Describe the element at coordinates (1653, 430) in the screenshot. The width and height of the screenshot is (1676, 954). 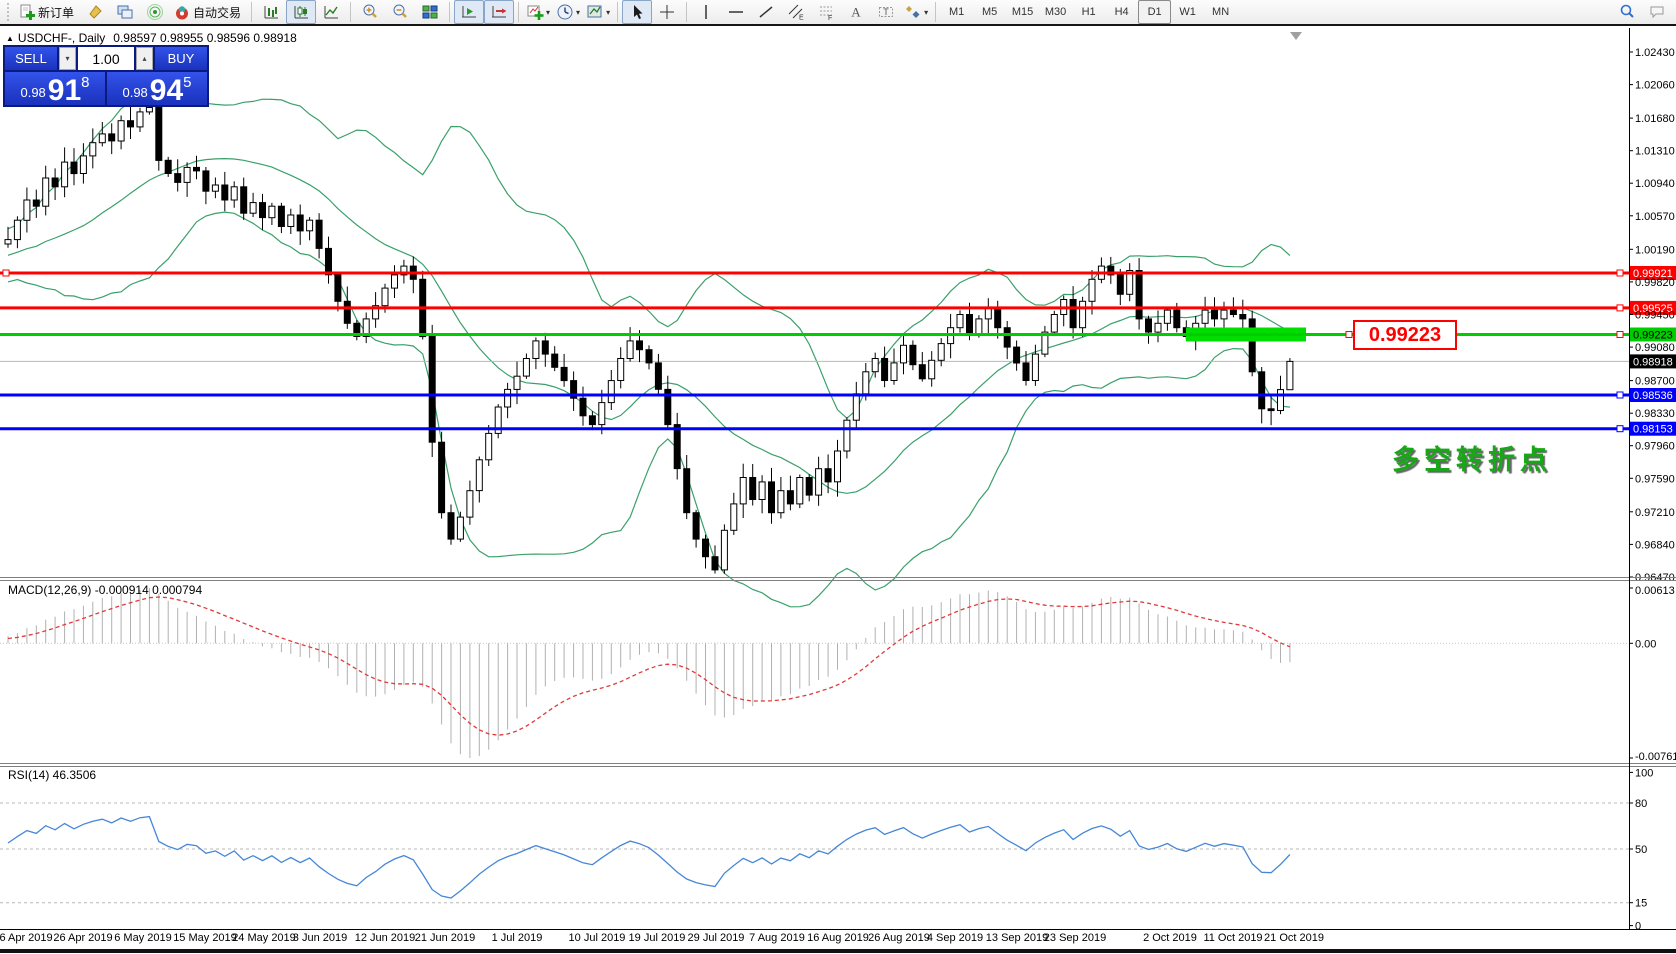
I see `svg-text: 0.98153` at that location.